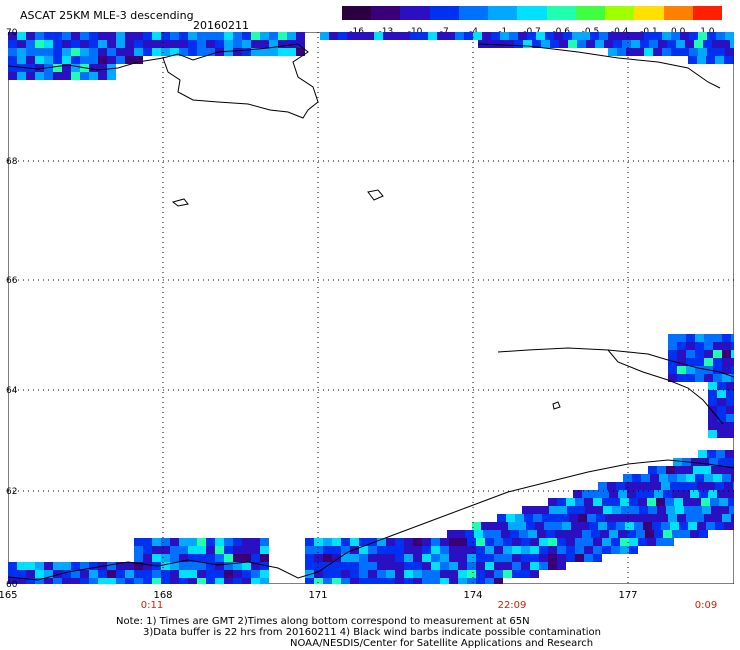  I want to click on time-label-middle: 22:09, so click(512, 605).